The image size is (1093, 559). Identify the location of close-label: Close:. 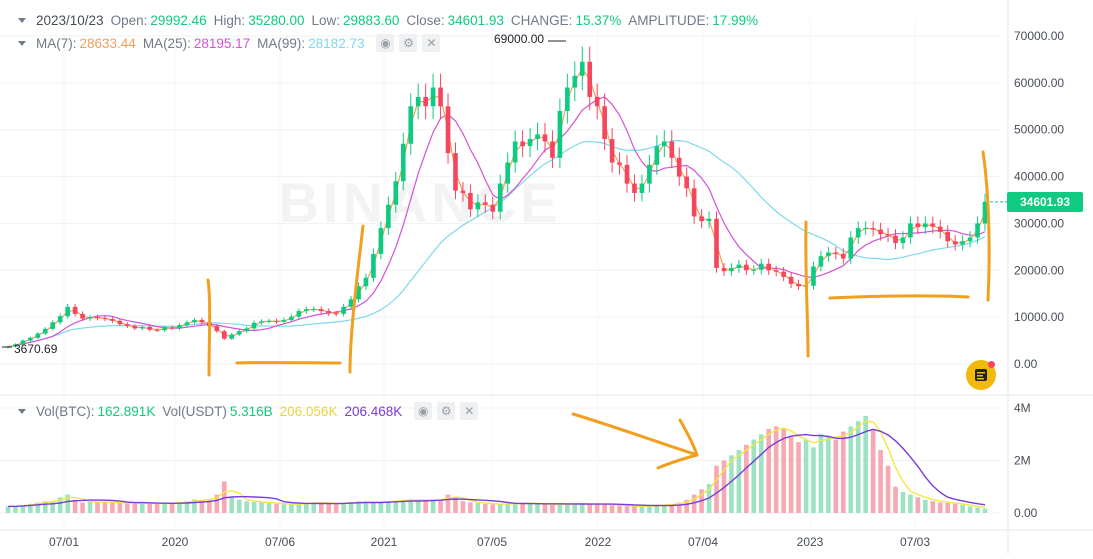
(425, 20).